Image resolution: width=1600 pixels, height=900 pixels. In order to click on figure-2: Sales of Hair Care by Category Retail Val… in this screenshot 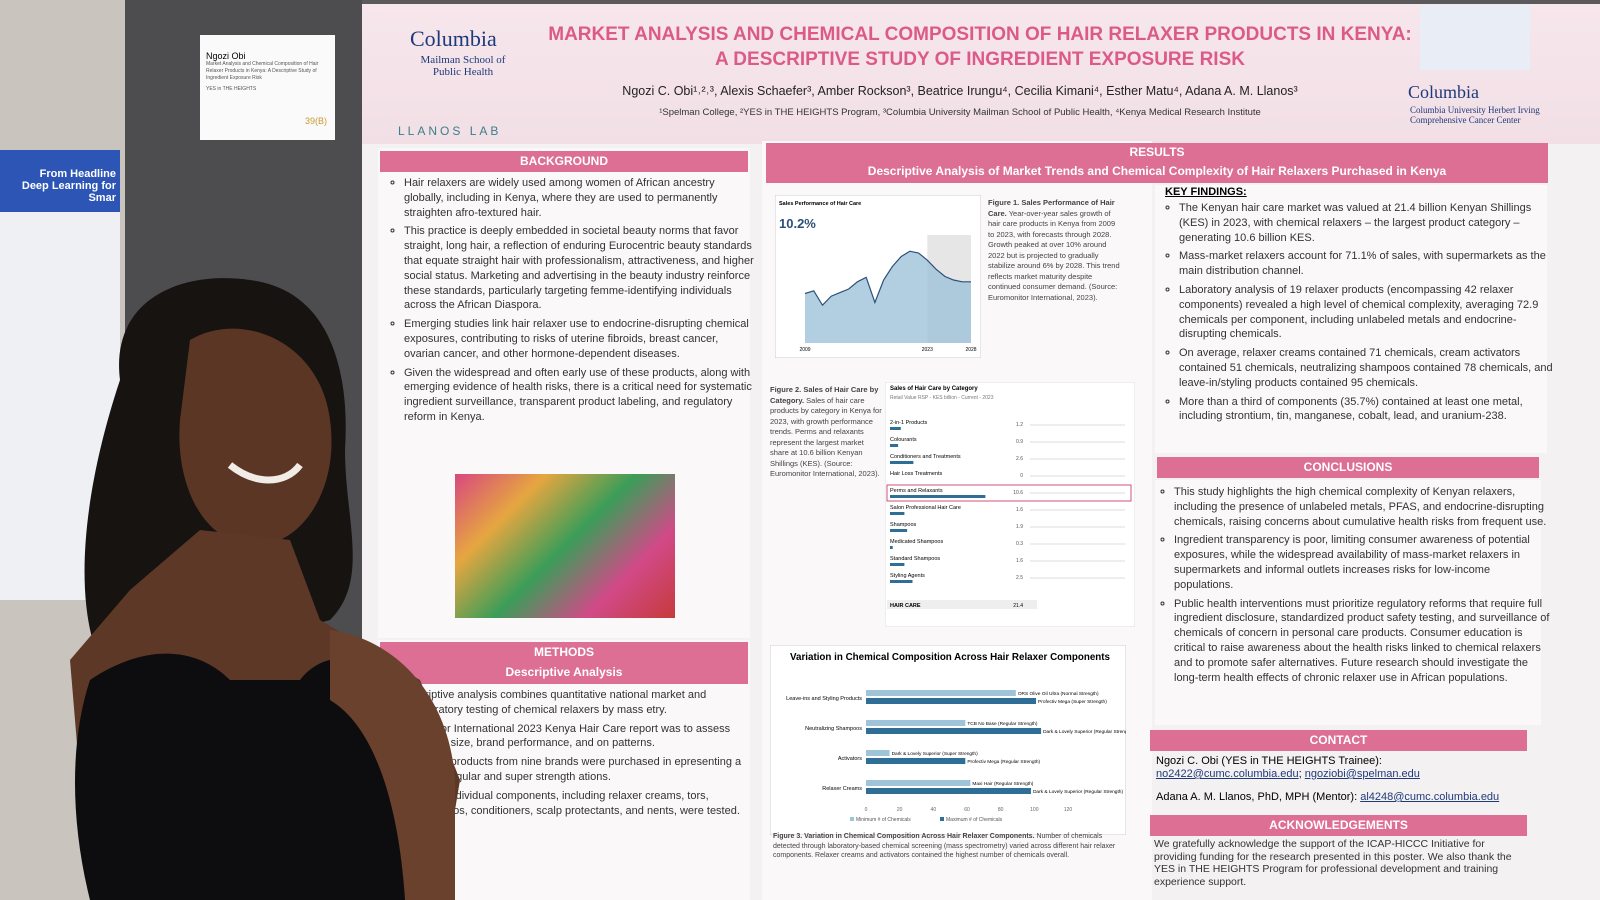, I will do `click(1010, 504)`.